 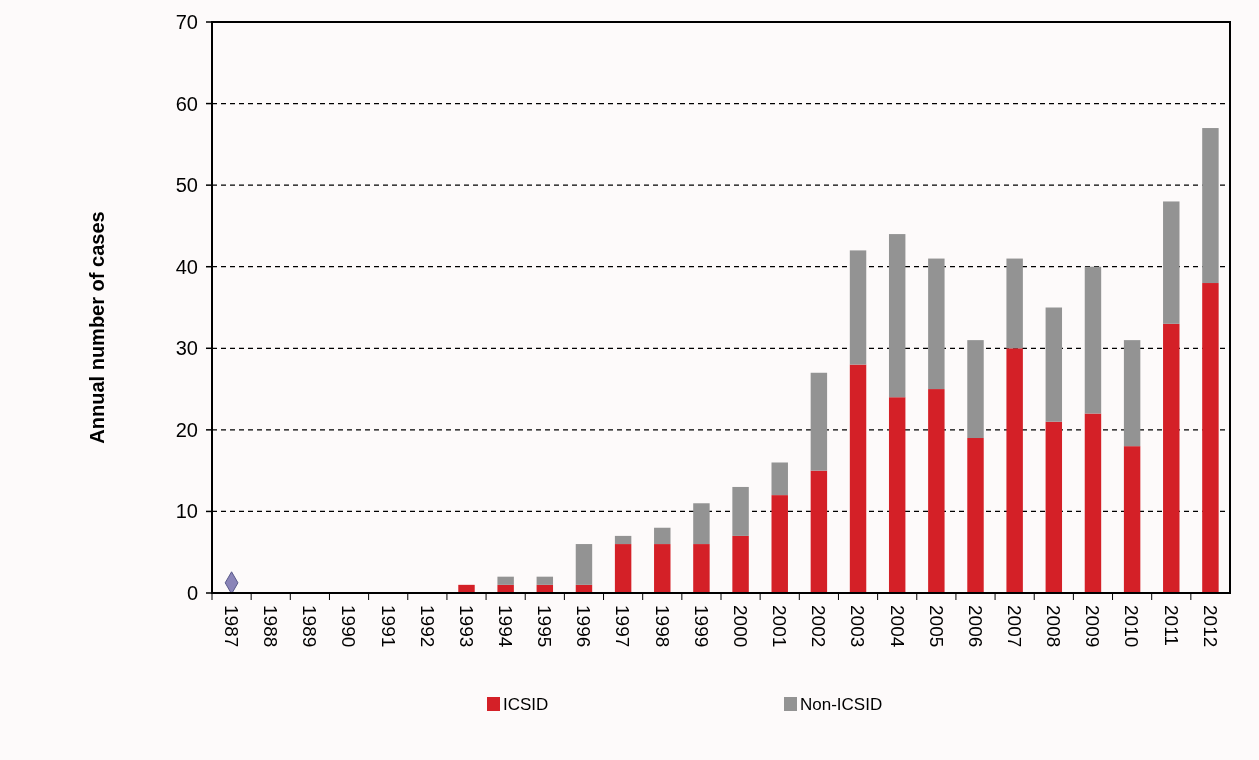 I want to click on x-tick-label: 1989, so click(x=310, y=626).